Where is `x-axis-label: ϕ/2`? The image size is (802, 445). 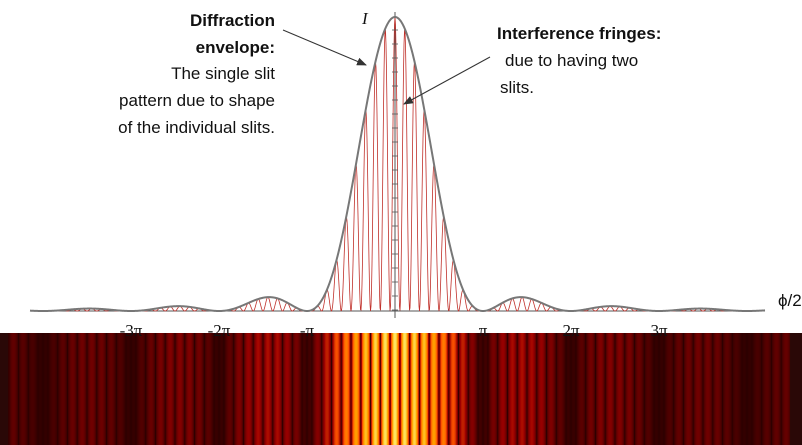 x-axis-label: ϕ/2 is located at coordinates (790, 300).